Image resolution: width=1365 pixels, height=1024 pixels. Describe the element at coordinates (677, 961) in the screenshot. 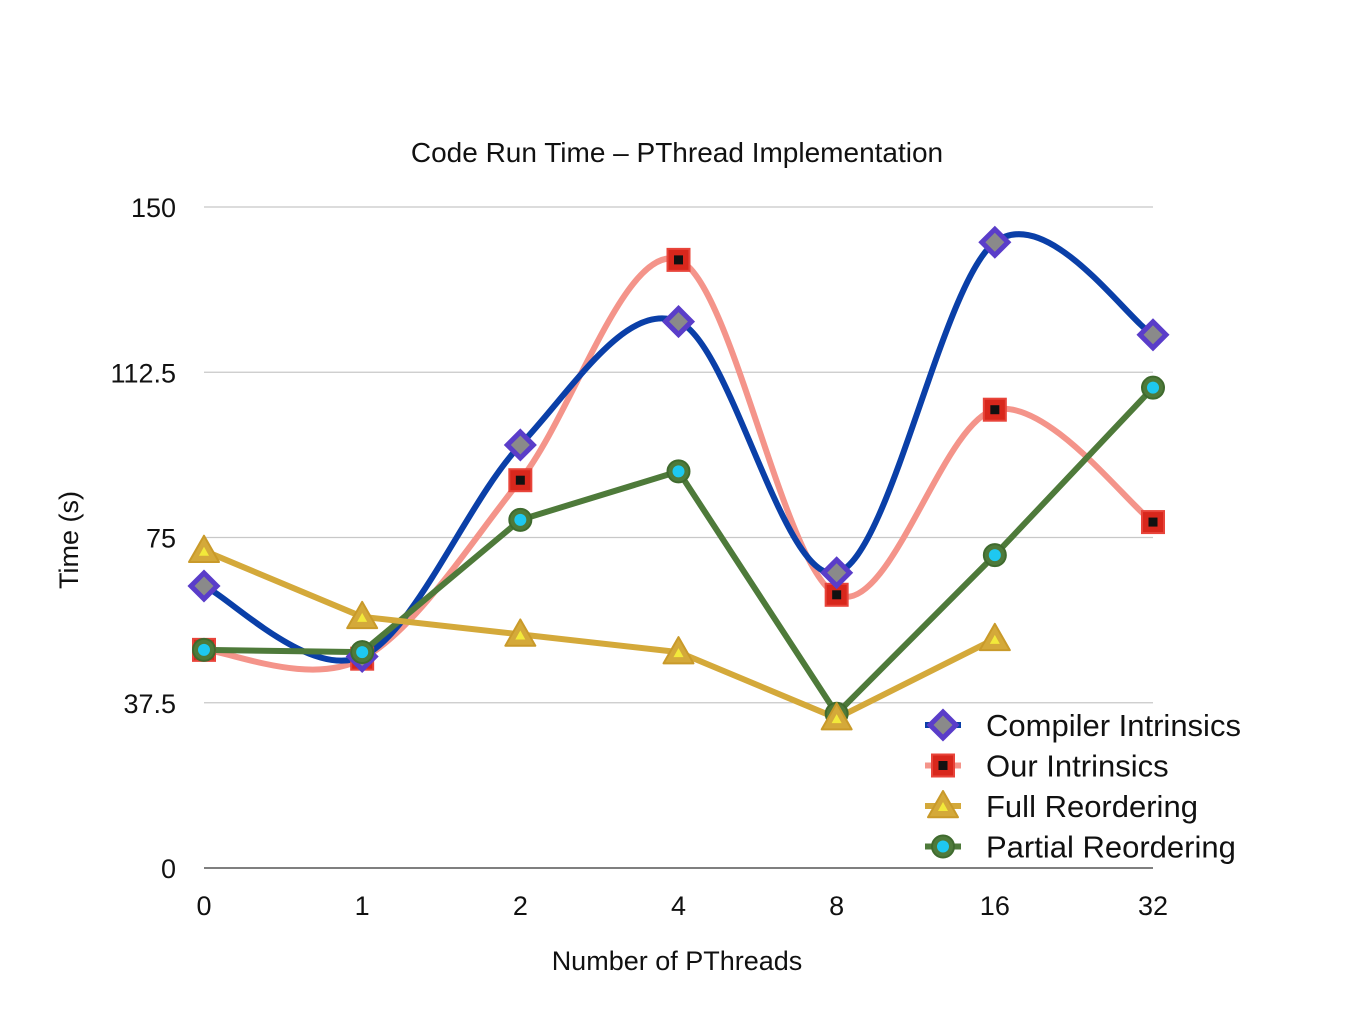

I see `x-axis-label: Number of PThreads` at that location.